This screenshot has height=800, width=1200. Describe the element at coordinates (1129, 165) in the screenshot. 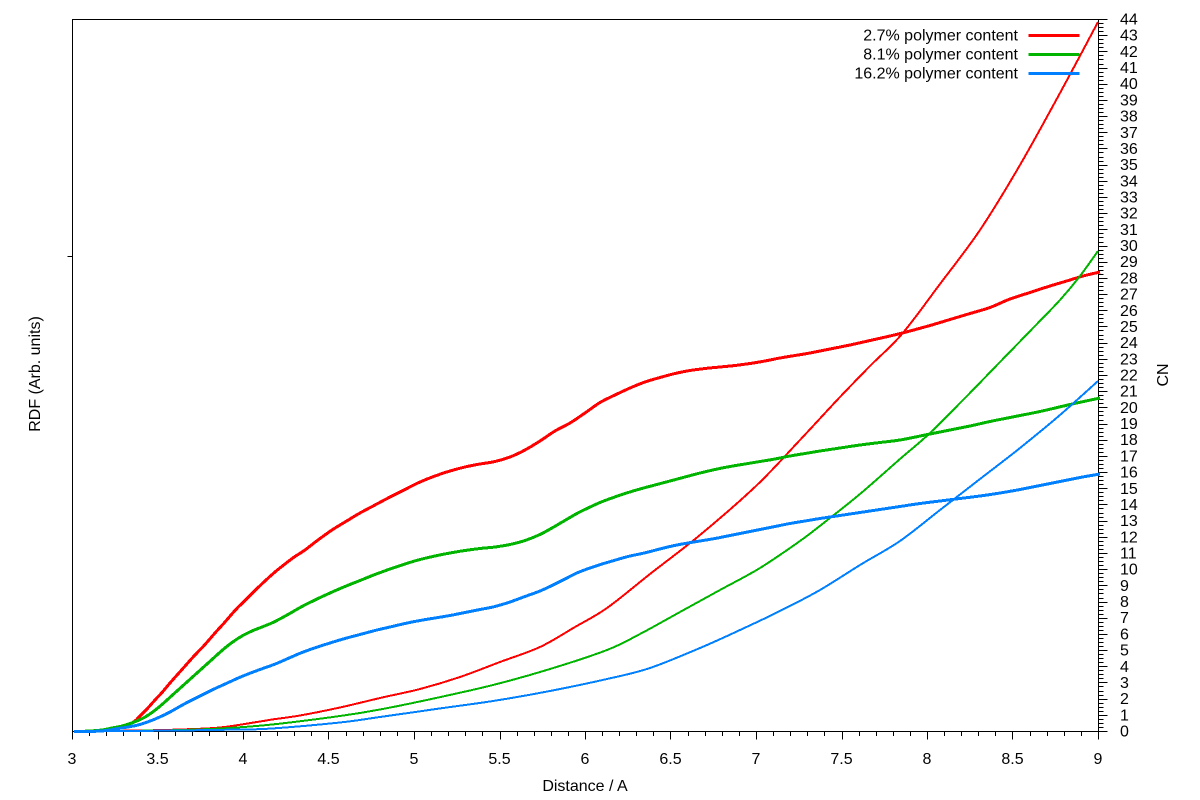

I see `svg-text: 35` at that location.